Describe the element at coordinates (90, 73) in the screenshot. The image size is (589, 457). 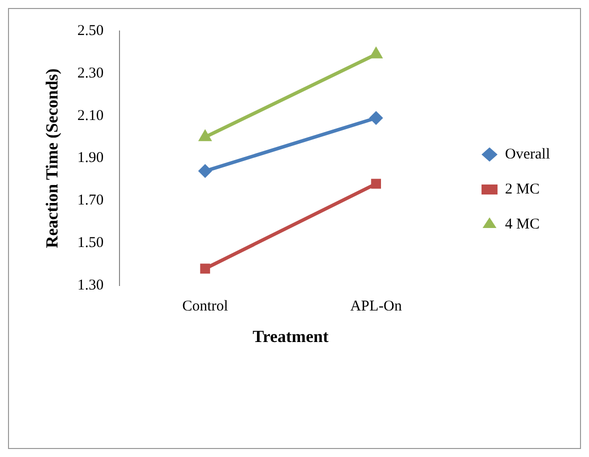
I see `y-tick-label: 2.30` at that location.